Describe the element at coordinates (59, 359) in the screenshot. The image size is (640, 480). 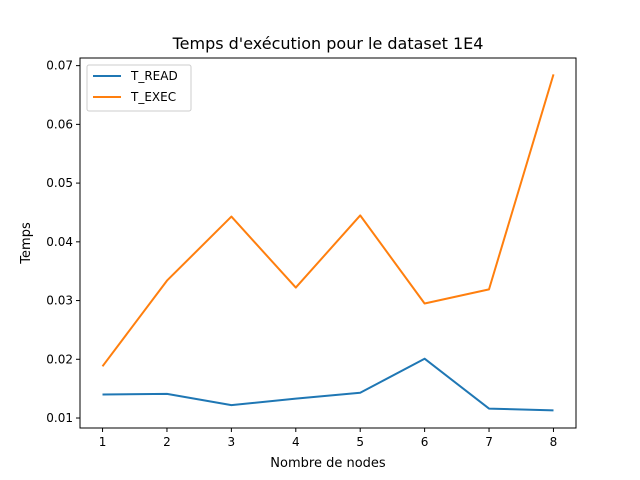
I see `y-tick-label: 0.02` at that location.